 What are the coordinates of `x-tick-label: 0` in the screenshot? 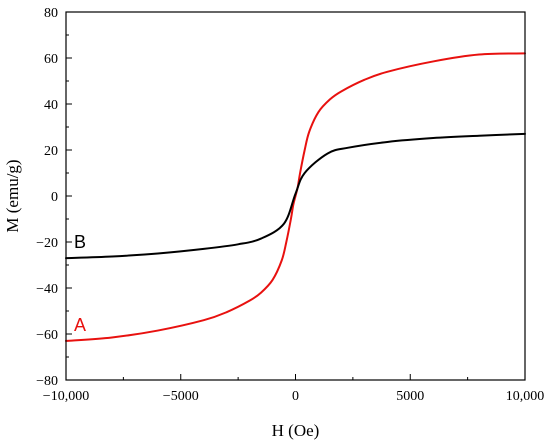 It's located at (295, 396).